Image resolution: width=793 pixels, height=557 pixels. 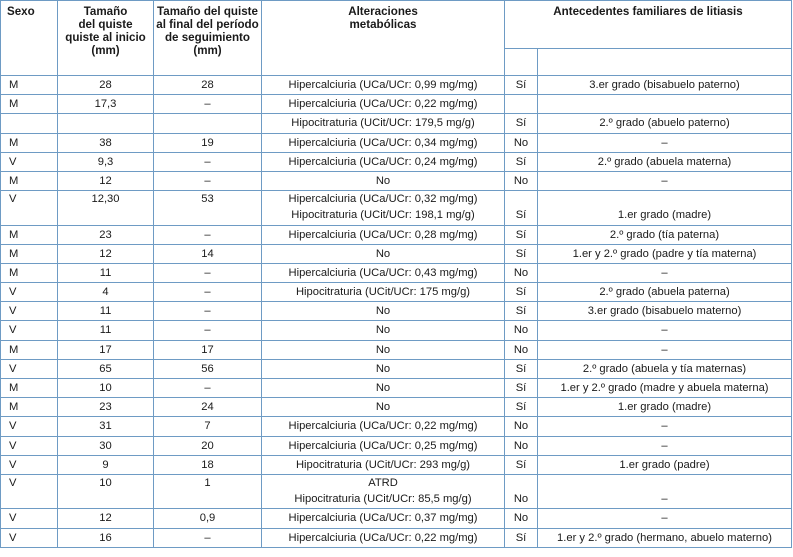 I want to click on cell-tamano-inicio: 28, so click(x=105, y=85).